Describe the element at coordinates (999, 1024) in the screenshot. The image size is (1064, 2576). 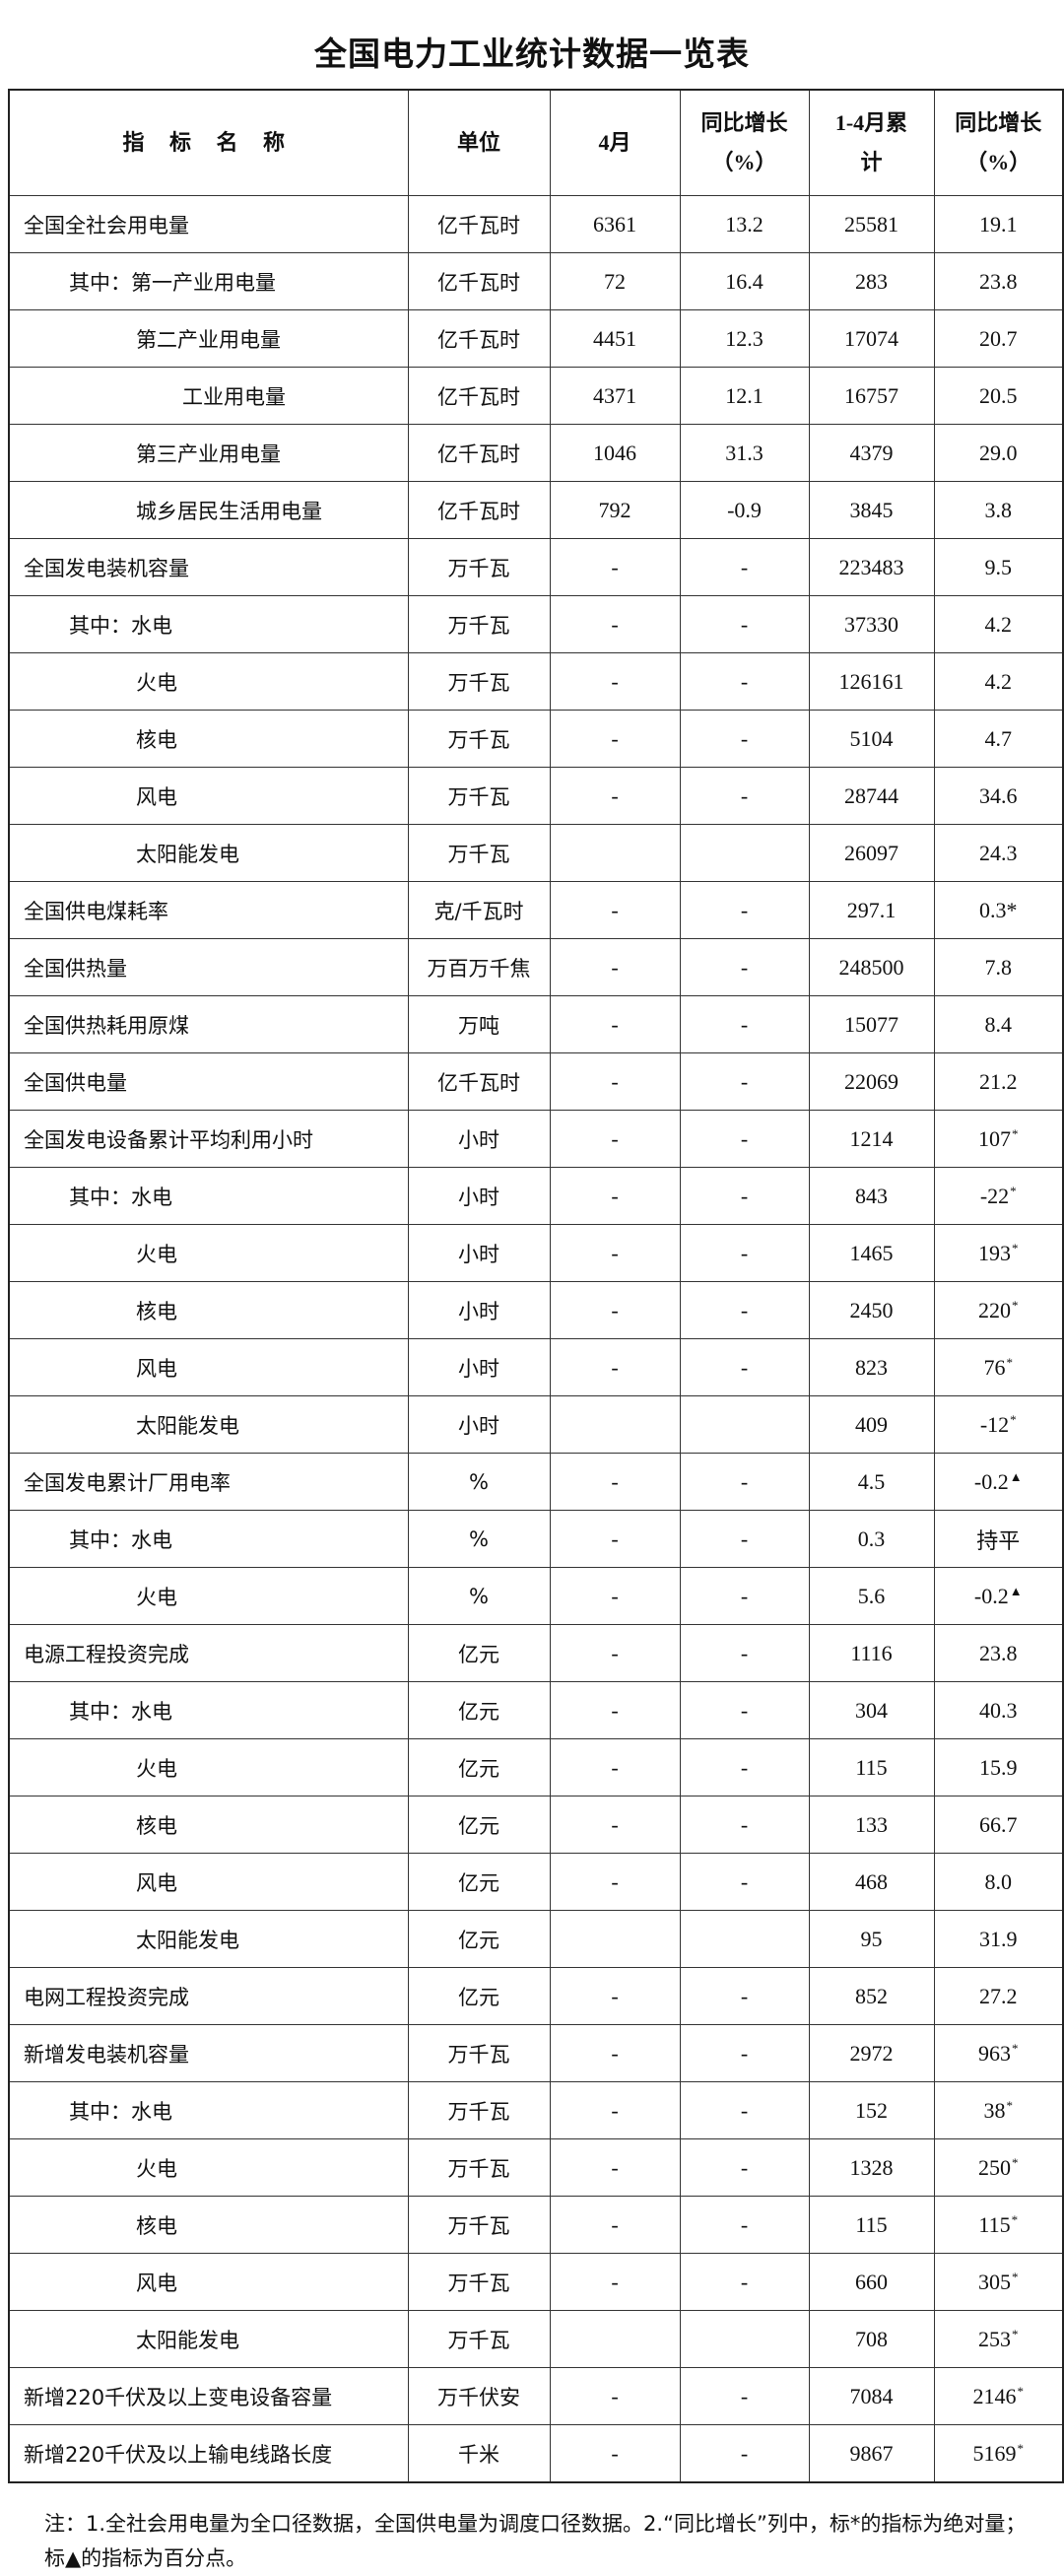
I see `cumulative-growth-text: 8.4` at that location.